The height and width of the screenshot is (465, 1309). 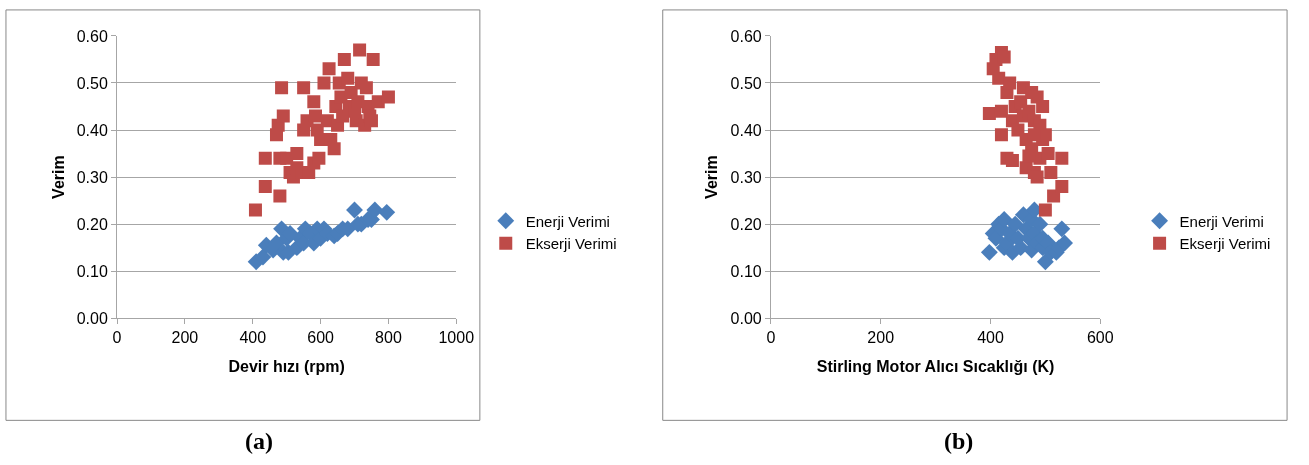 What do you see at coordinates (259, 441) in the screenshot?
I see `text: (a)` at bounding box center [259, 441].